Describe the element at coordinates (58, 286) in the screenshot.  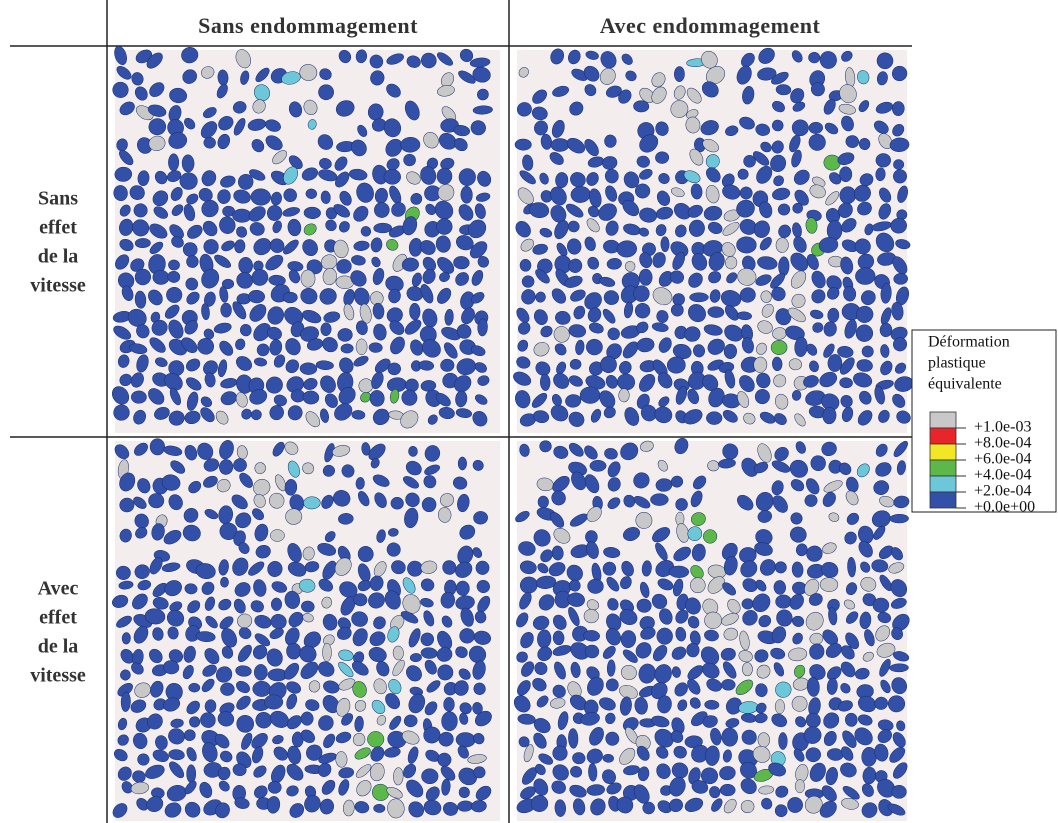
I see `row-header: vitesse` at that location.